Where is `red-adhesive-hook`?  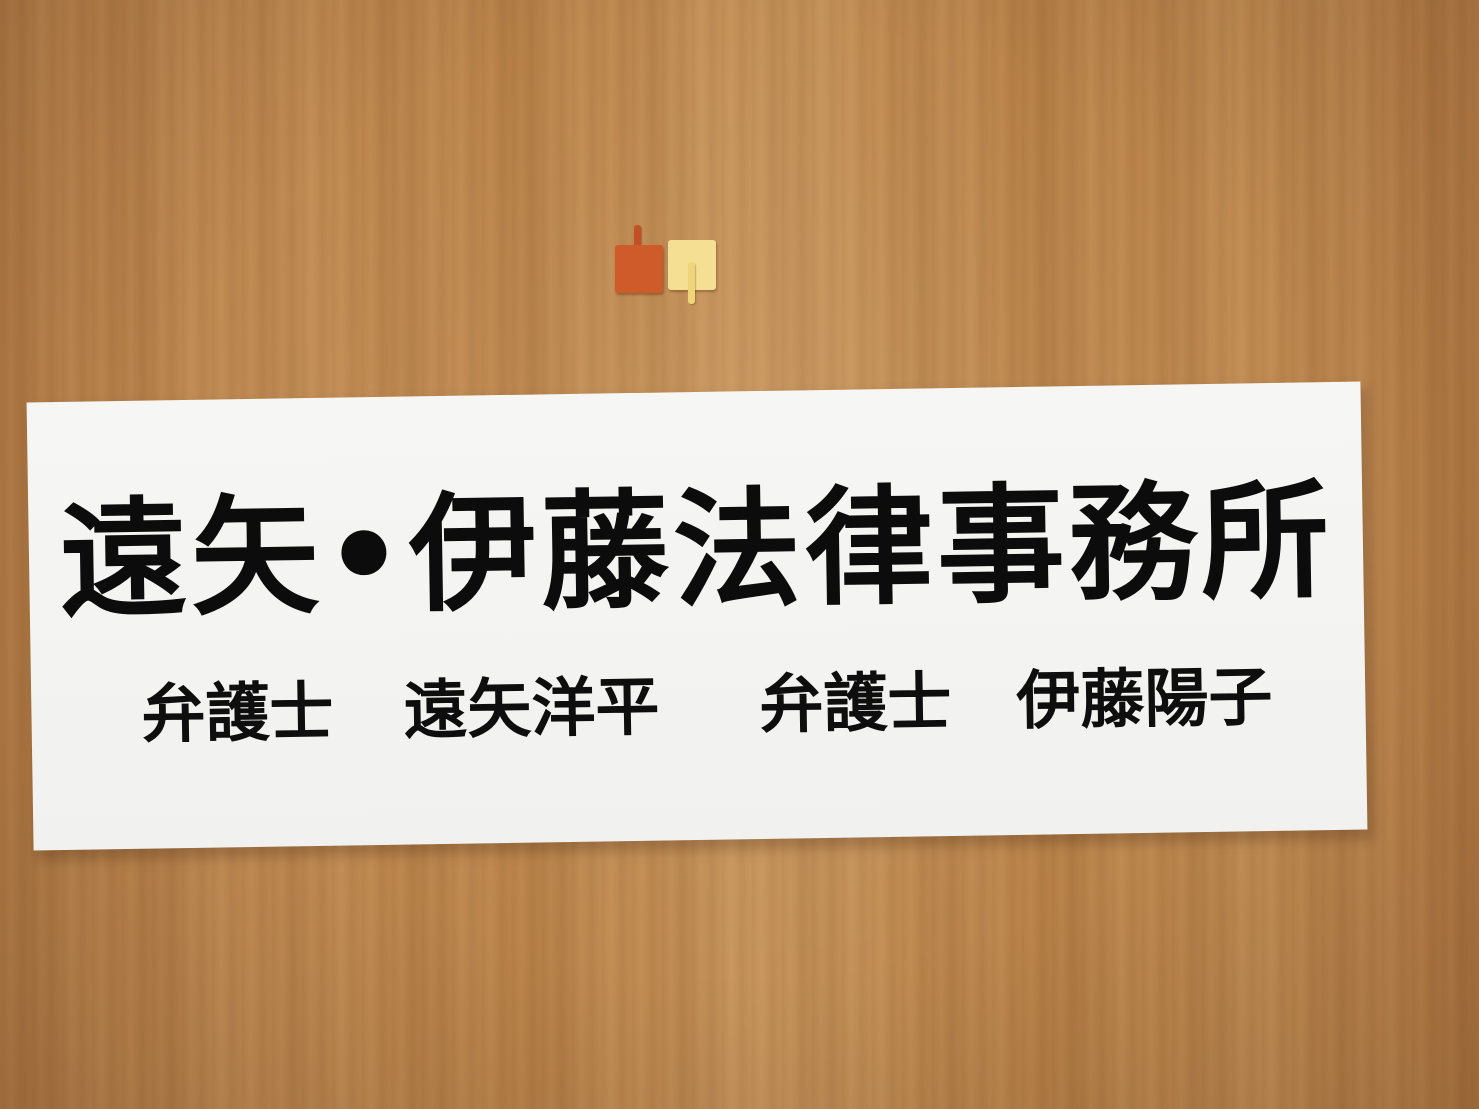 red-adhesive-hook is located at coordinates (639, 269).